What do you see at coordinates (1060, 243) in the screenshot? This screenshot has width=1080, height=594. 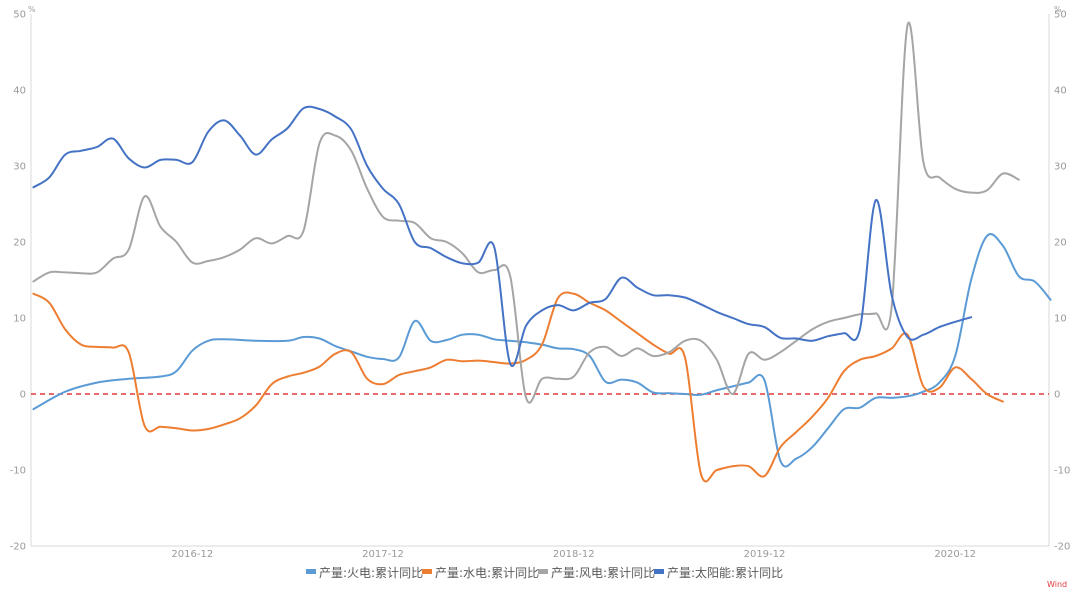 I see `y-tick-label-right: 20` at bounding box center [1060, 243].